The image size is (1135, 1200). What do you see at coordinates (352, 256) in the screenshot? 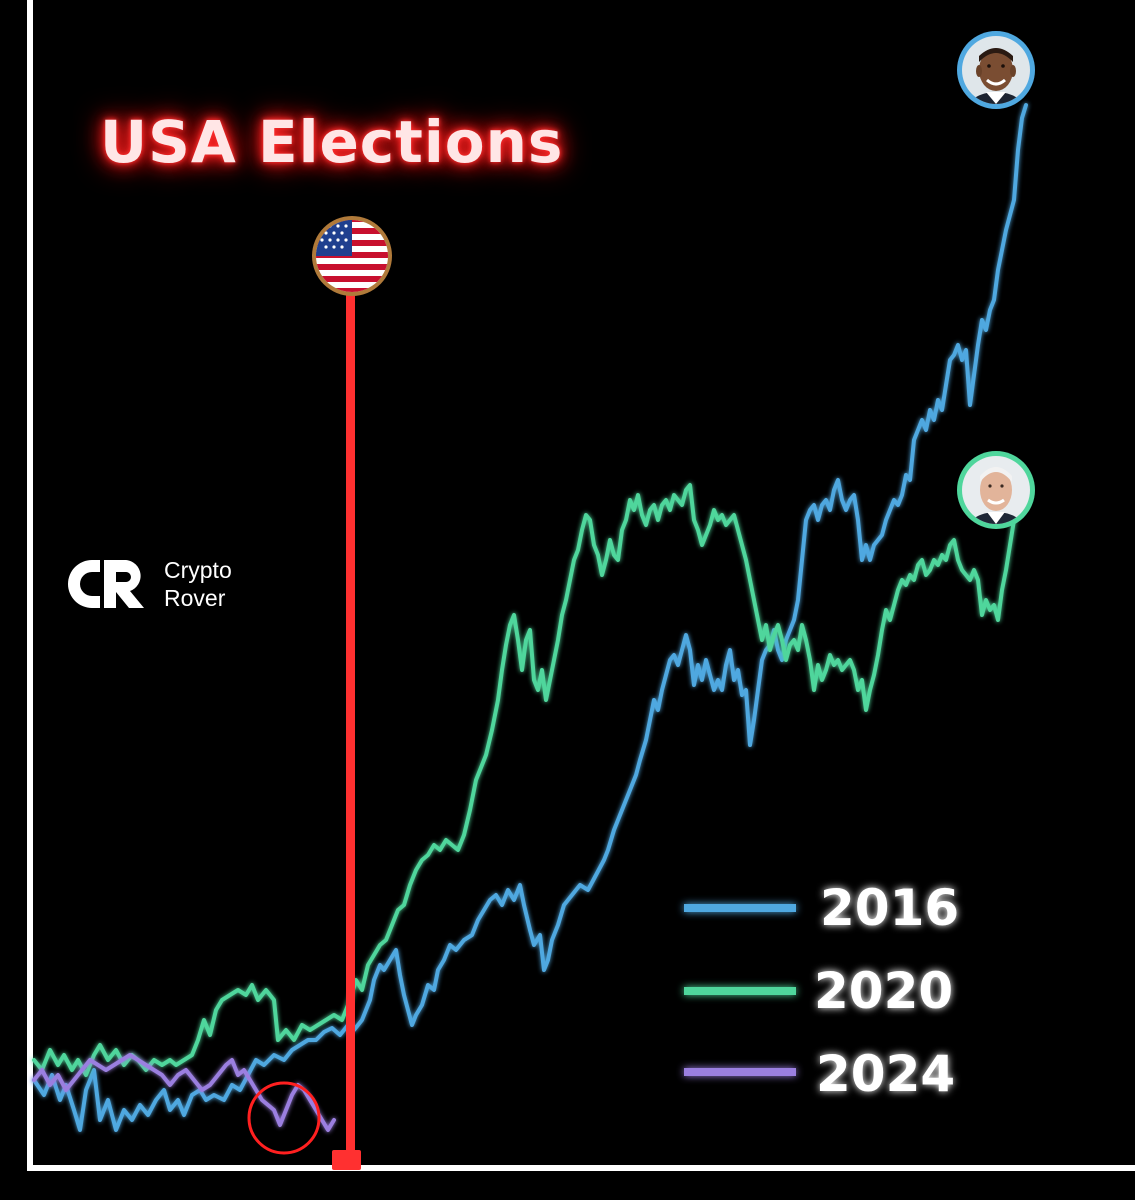
I see `us-flag-icon` at bounding box center [352, 256].